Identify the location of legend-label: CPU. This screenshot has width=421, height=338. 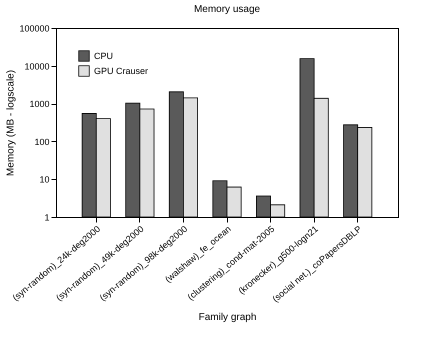
(104, 56).